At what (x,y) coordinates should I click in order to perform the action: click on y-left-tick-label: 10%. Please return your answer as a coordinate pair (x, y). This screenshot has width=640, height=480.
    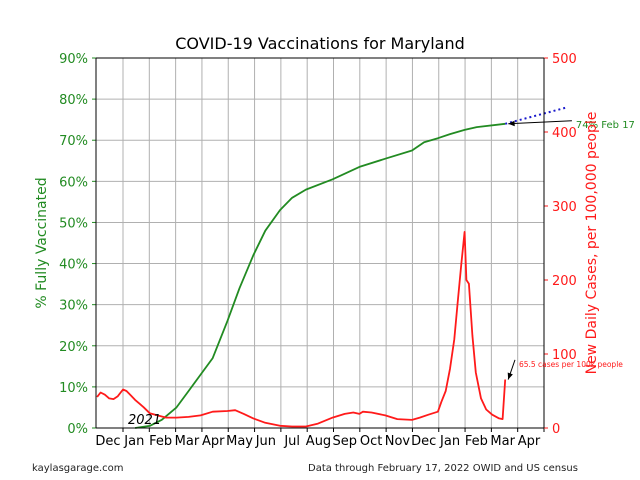
    Looking at the image, I should click on (73, 388).